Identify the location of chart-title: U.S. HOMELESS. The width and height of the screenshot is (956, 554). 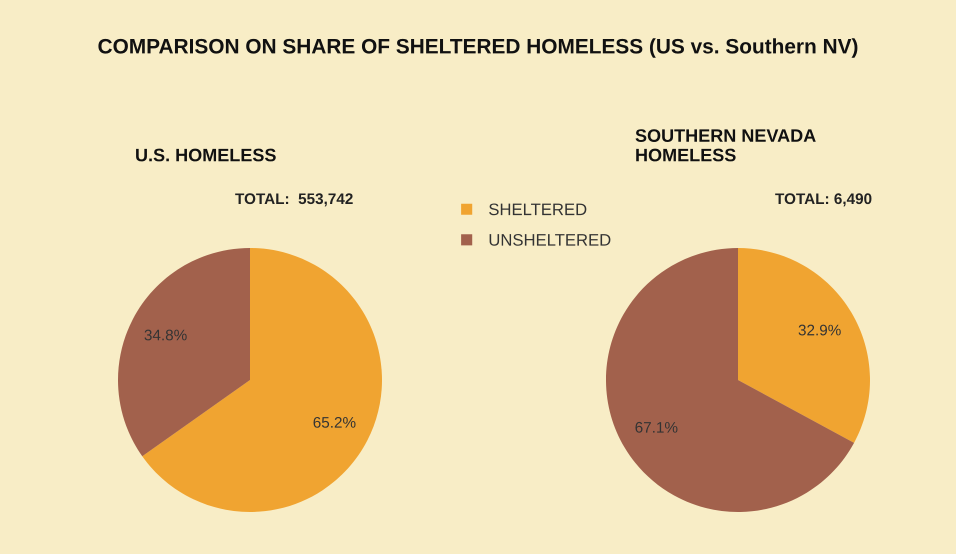
(206, 155).